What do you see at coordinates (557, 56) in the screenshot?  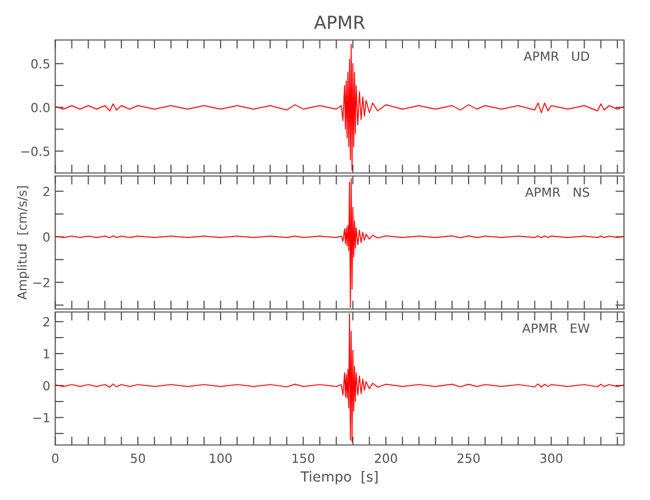 I see `annotation: APMR UD` at bounding box center [557, 56].